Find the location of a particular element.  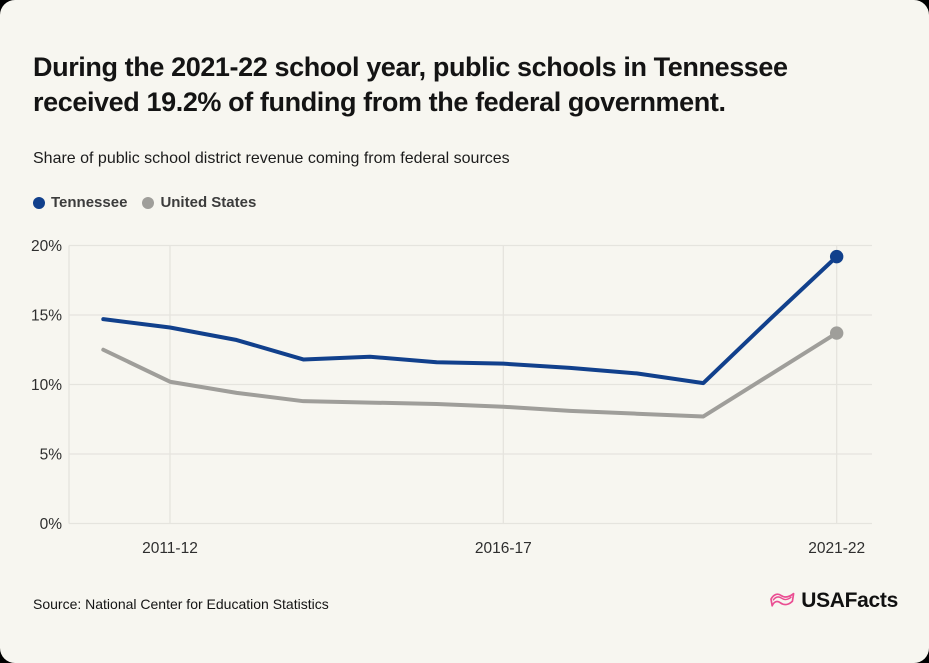

x-axis-tick-label: 2021-22 is located at coordinates (836, 548).